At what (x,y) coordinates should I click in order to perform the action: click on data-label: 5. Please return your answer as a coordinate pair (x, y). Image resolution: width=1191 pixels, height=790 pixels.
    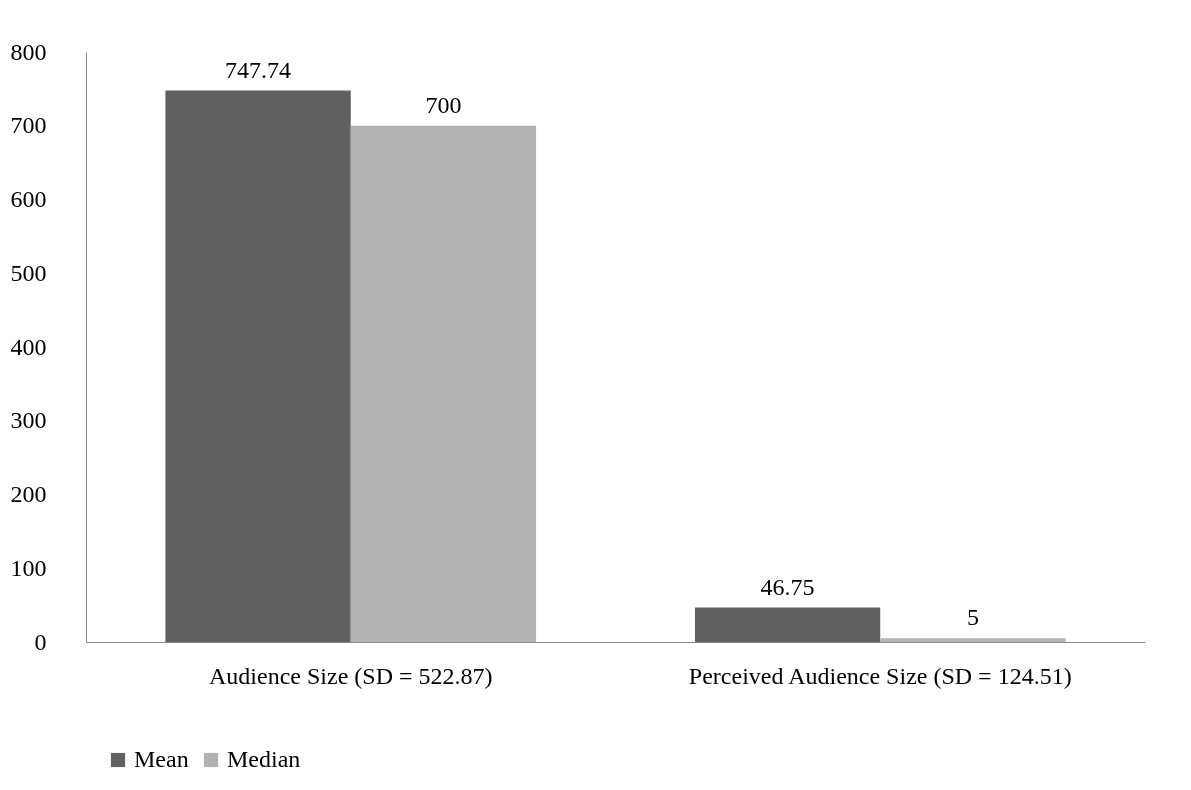
    Looking at the image, I should click on (972, 617).